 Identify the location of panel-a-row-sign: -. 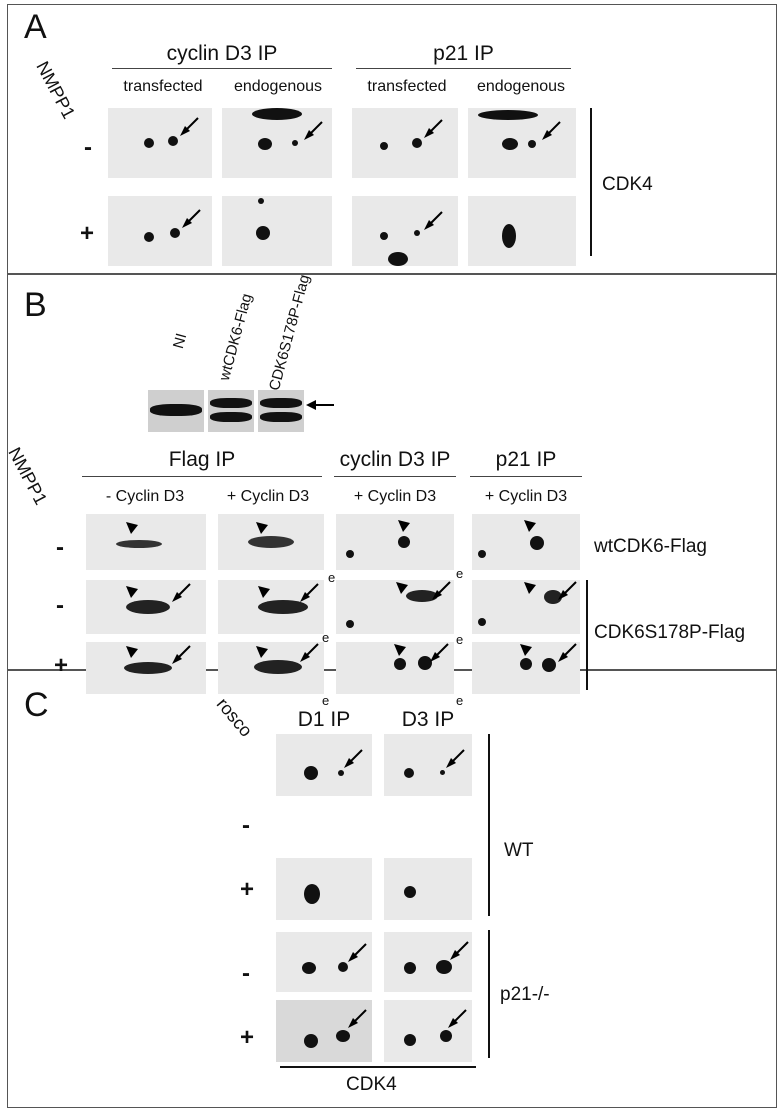
(88, 147).